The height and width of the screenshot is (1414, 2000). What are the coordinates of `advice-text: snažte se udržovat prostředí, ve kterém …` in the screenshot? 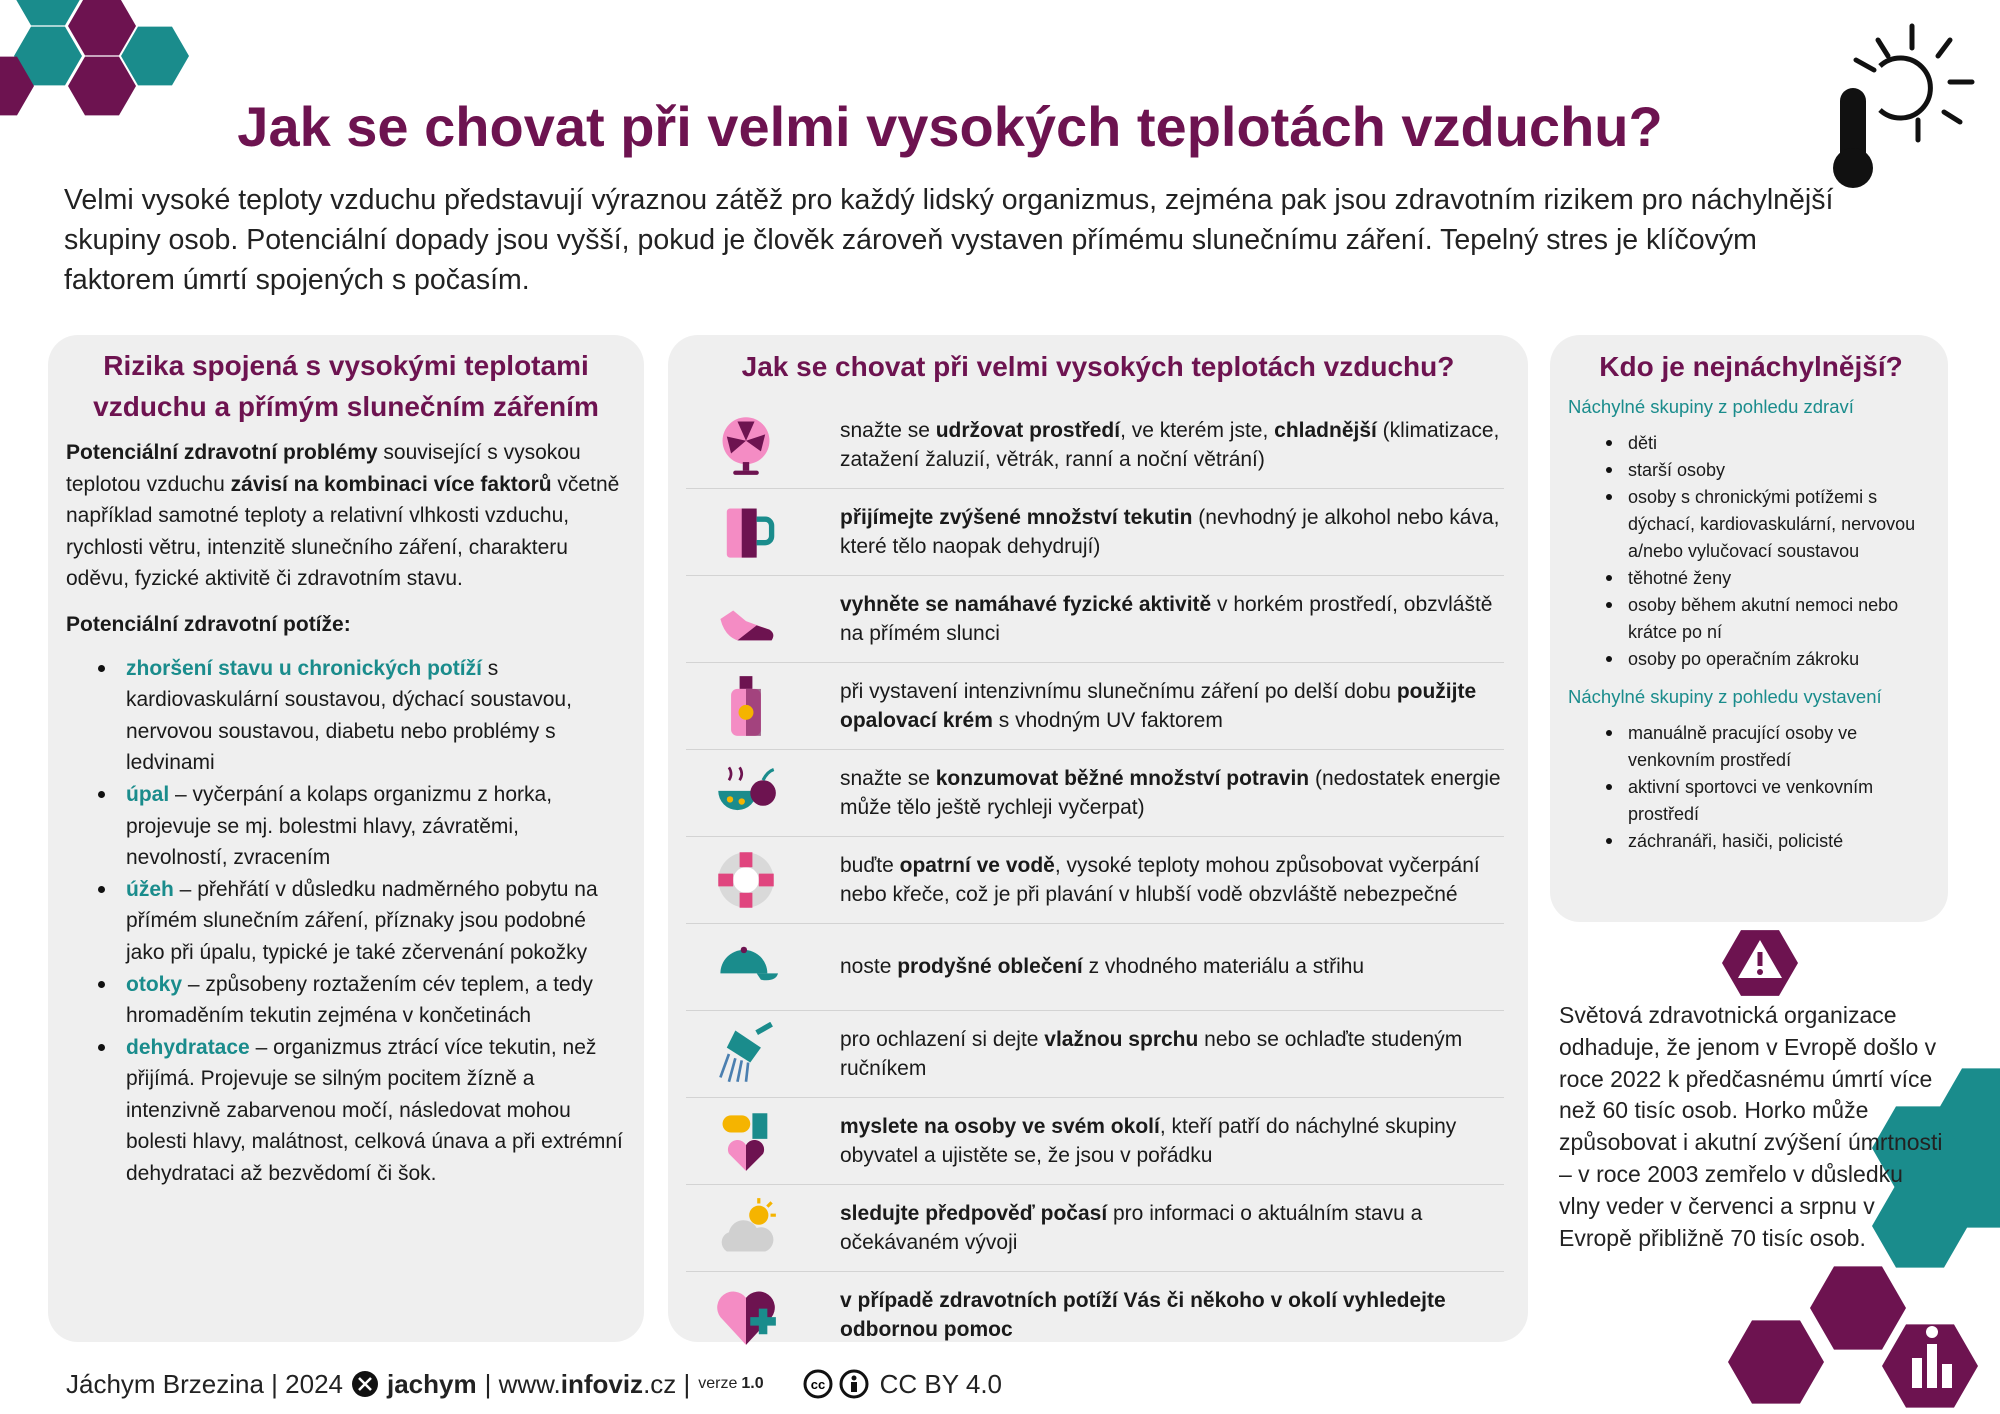 It's located at (1172, 445).